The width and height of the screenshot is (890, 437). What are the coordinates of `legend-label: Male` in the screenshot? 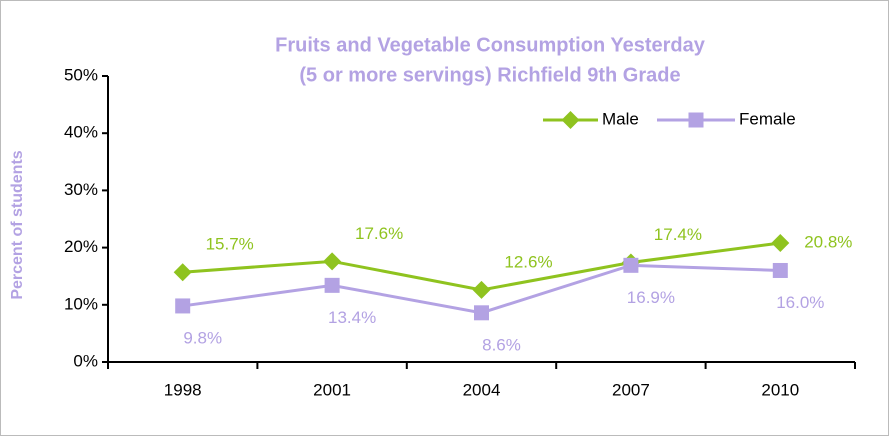 It's located at (620, 118).